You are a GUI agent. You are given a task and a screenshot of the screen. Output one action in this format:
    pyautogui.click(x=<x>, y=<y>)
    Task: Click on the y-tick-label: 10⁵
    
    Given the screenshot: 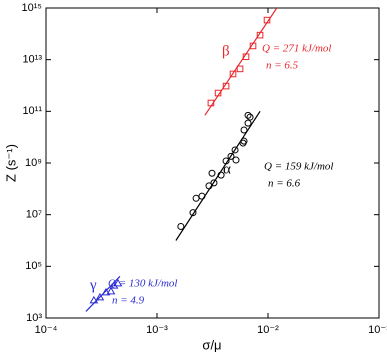 What is the action you would take?
    pyautogui.click(x=33, y=266)
    